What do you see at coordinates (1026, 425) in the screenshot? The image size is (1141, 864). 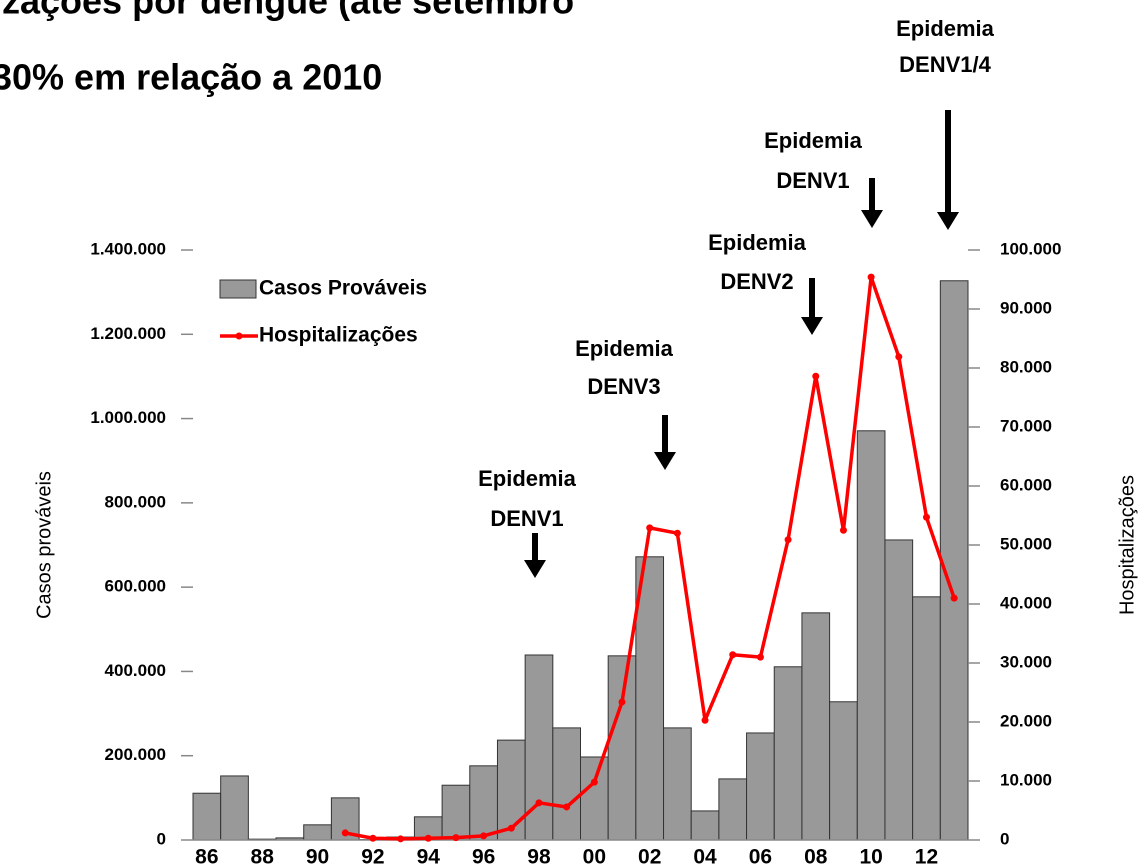 I see `y2-tick-label: 70.000` at bounding box center [1026, 425].